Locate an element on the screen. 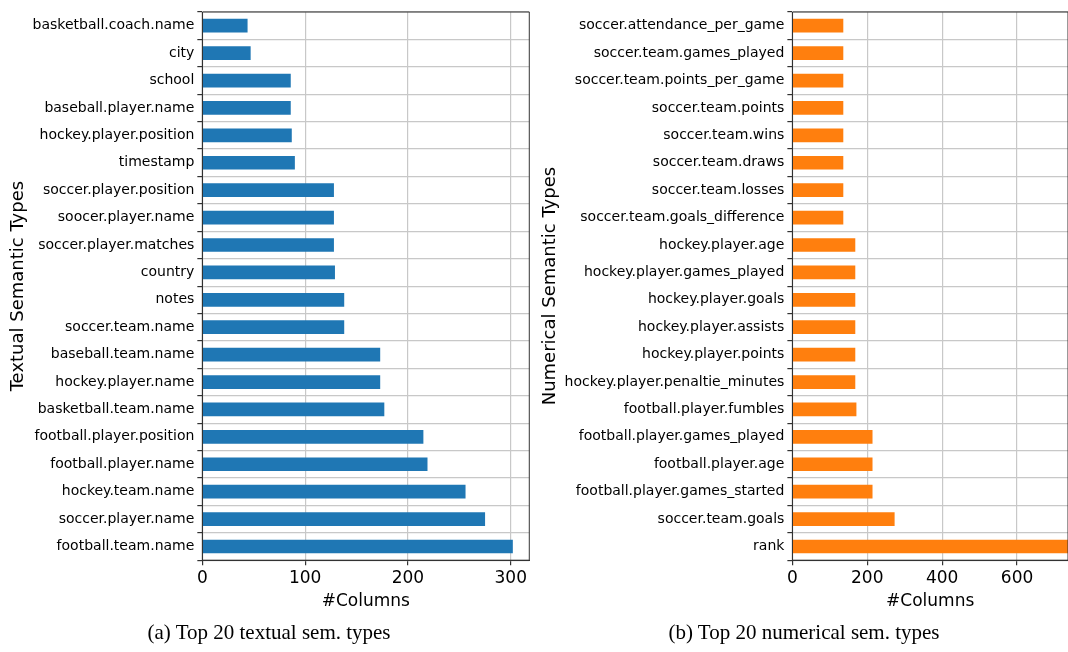 The height and width of the screenshot is (652, 1068). y-tick-label: timestamp is located at coordinates (156, 161).